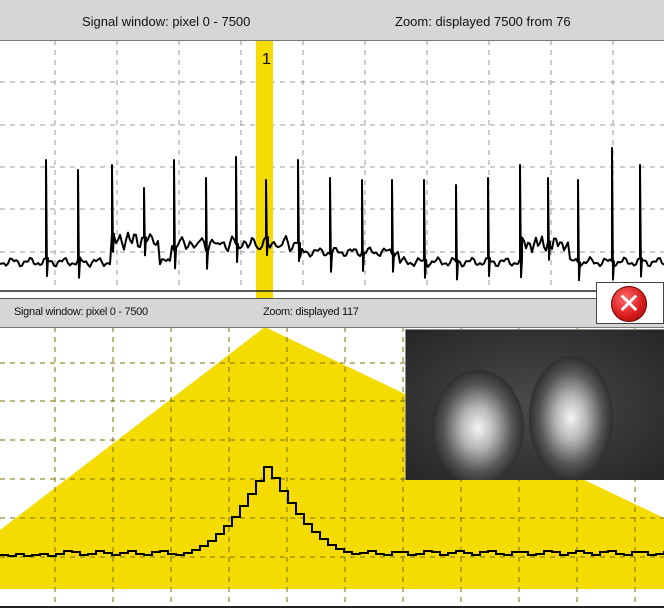  What do you see at coordinates (332, 511) in the screenshot?
I see `bottom-zoom-trace` at bounding box center [332, 511].